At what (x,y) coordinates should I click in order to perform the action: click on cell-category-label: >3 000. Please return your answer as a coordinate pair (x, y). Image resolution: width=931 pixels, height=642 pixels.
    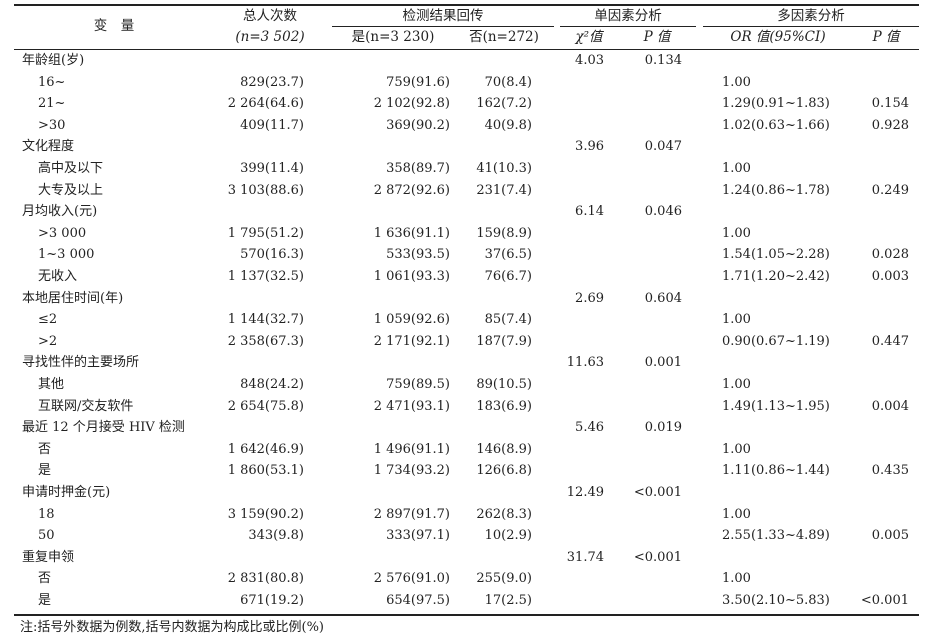
    Looking at the image, I should click on (62, 233).